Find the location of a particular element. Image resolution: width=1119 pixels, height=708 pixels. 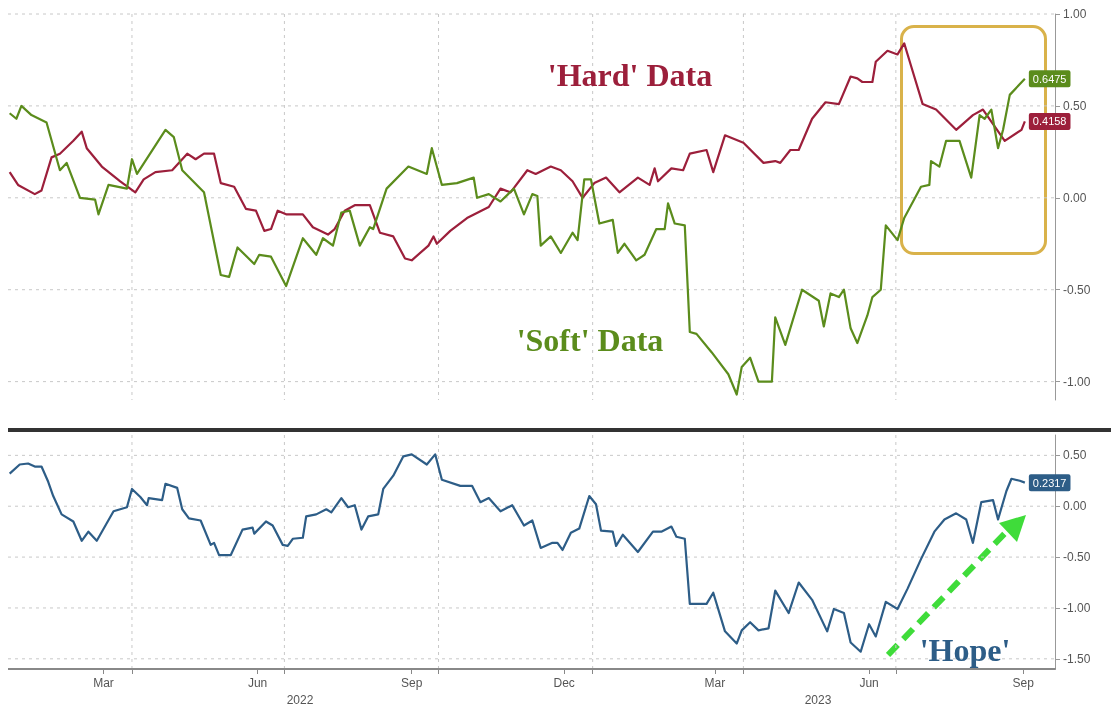

text: 2022 is located at coordinates (300, 700).